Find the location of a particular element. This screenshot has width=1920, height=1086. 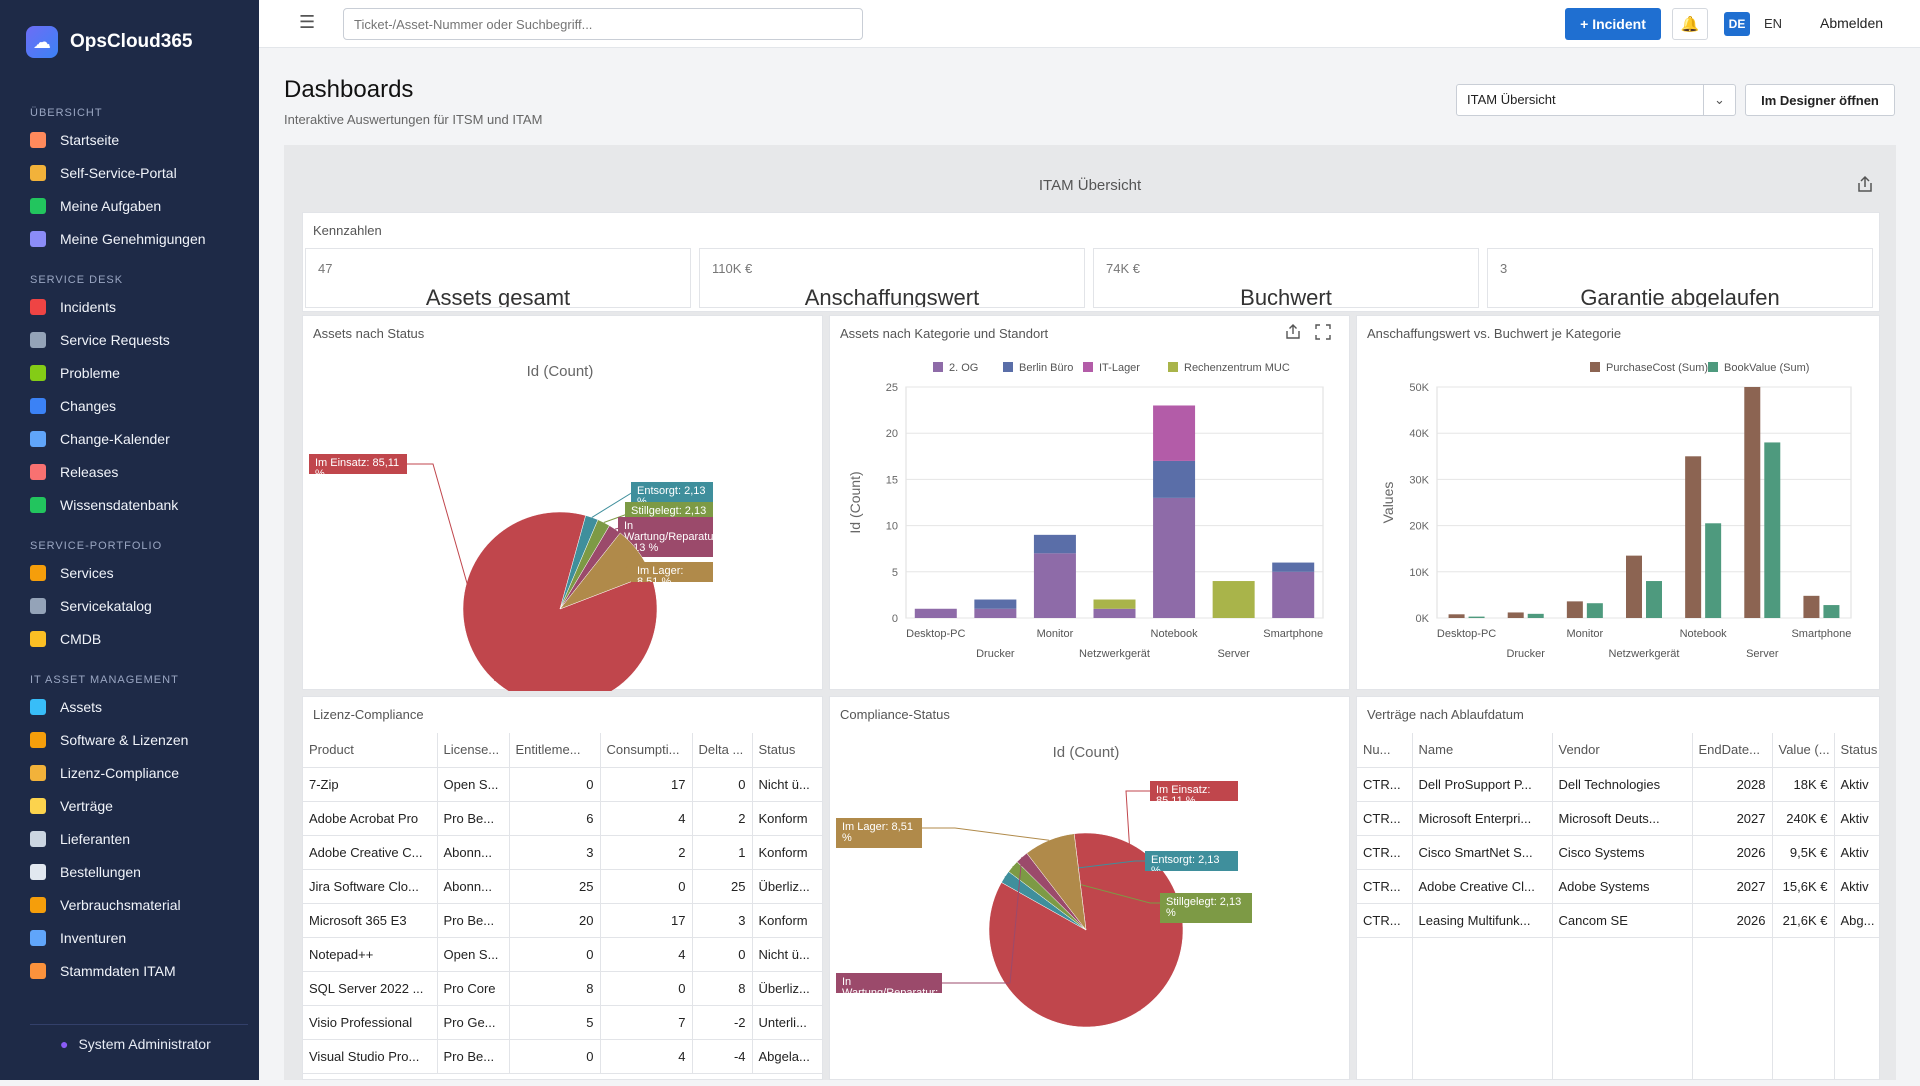

search-input is located at coordinates (603, 24).